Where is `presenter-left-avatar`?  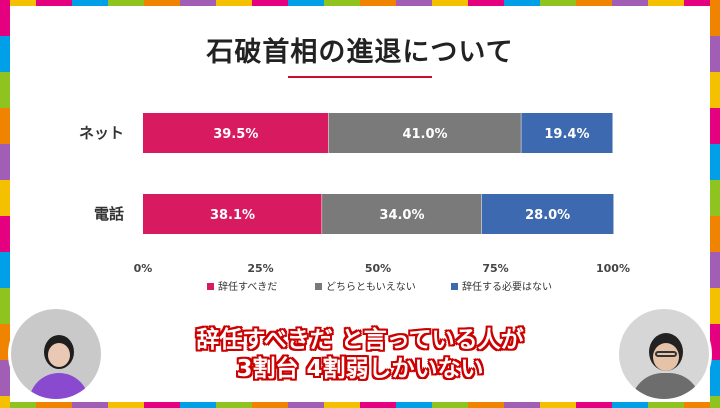
presenter-left-avatar is located at coordinates (56, 354).